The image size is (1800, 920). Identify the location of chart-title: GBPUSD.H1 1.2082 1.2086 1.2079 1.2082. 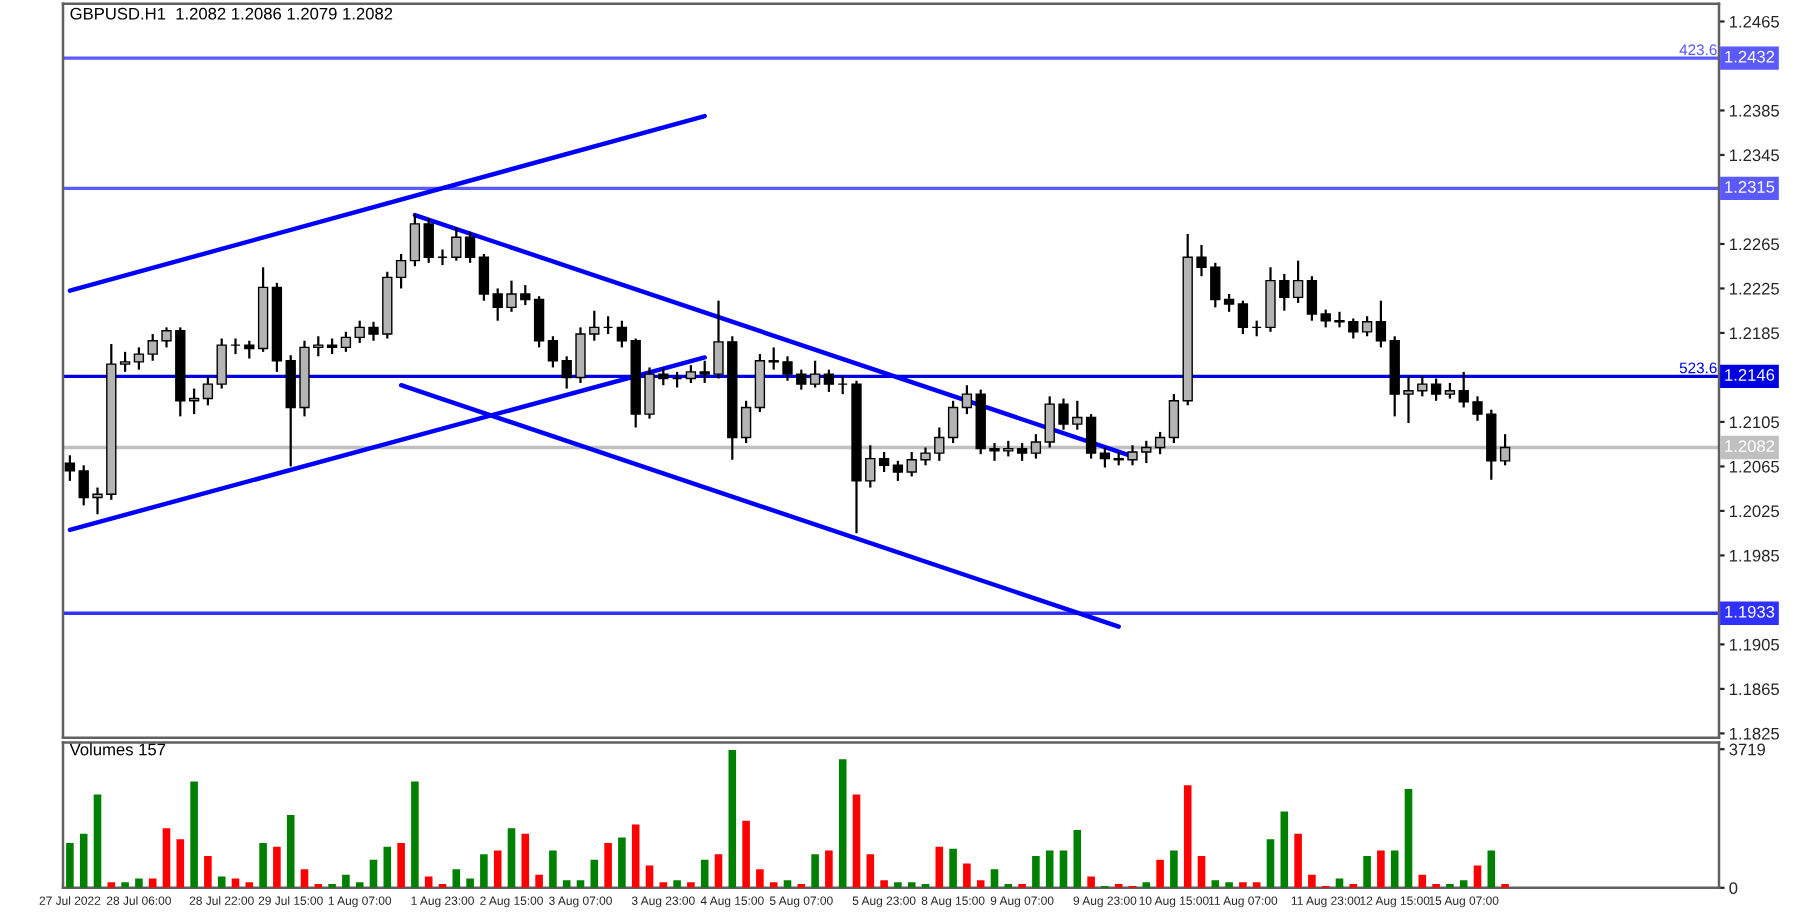
(231, 13).